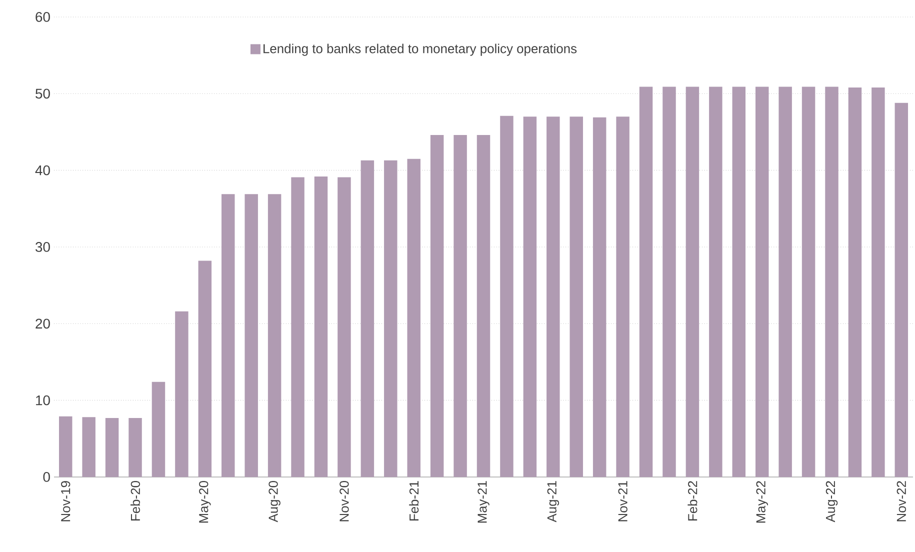  What do you see at coordinates (43, 93) in the screenshot?
I see `y-tick-label: 50` at bounding box center [43, 93].